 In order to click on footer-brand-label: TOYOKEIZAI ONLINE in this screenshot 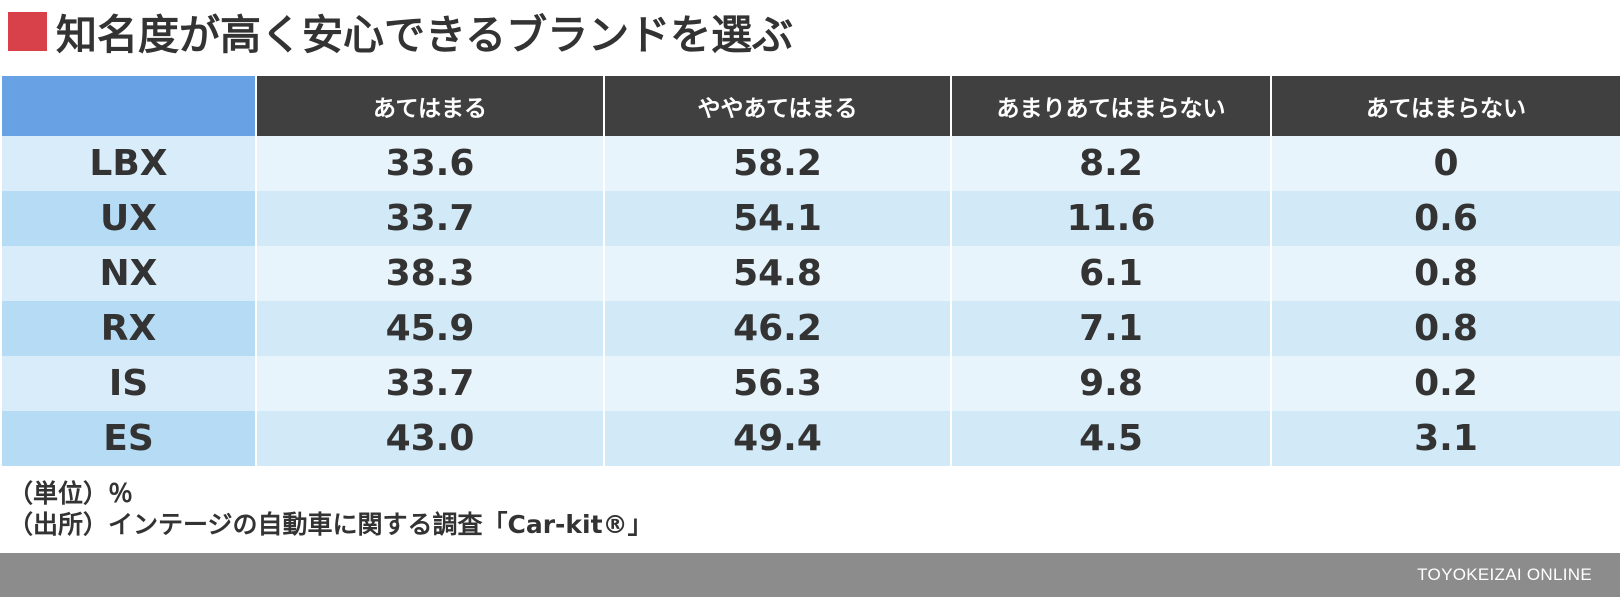, I will do `click(1504, 574)`.